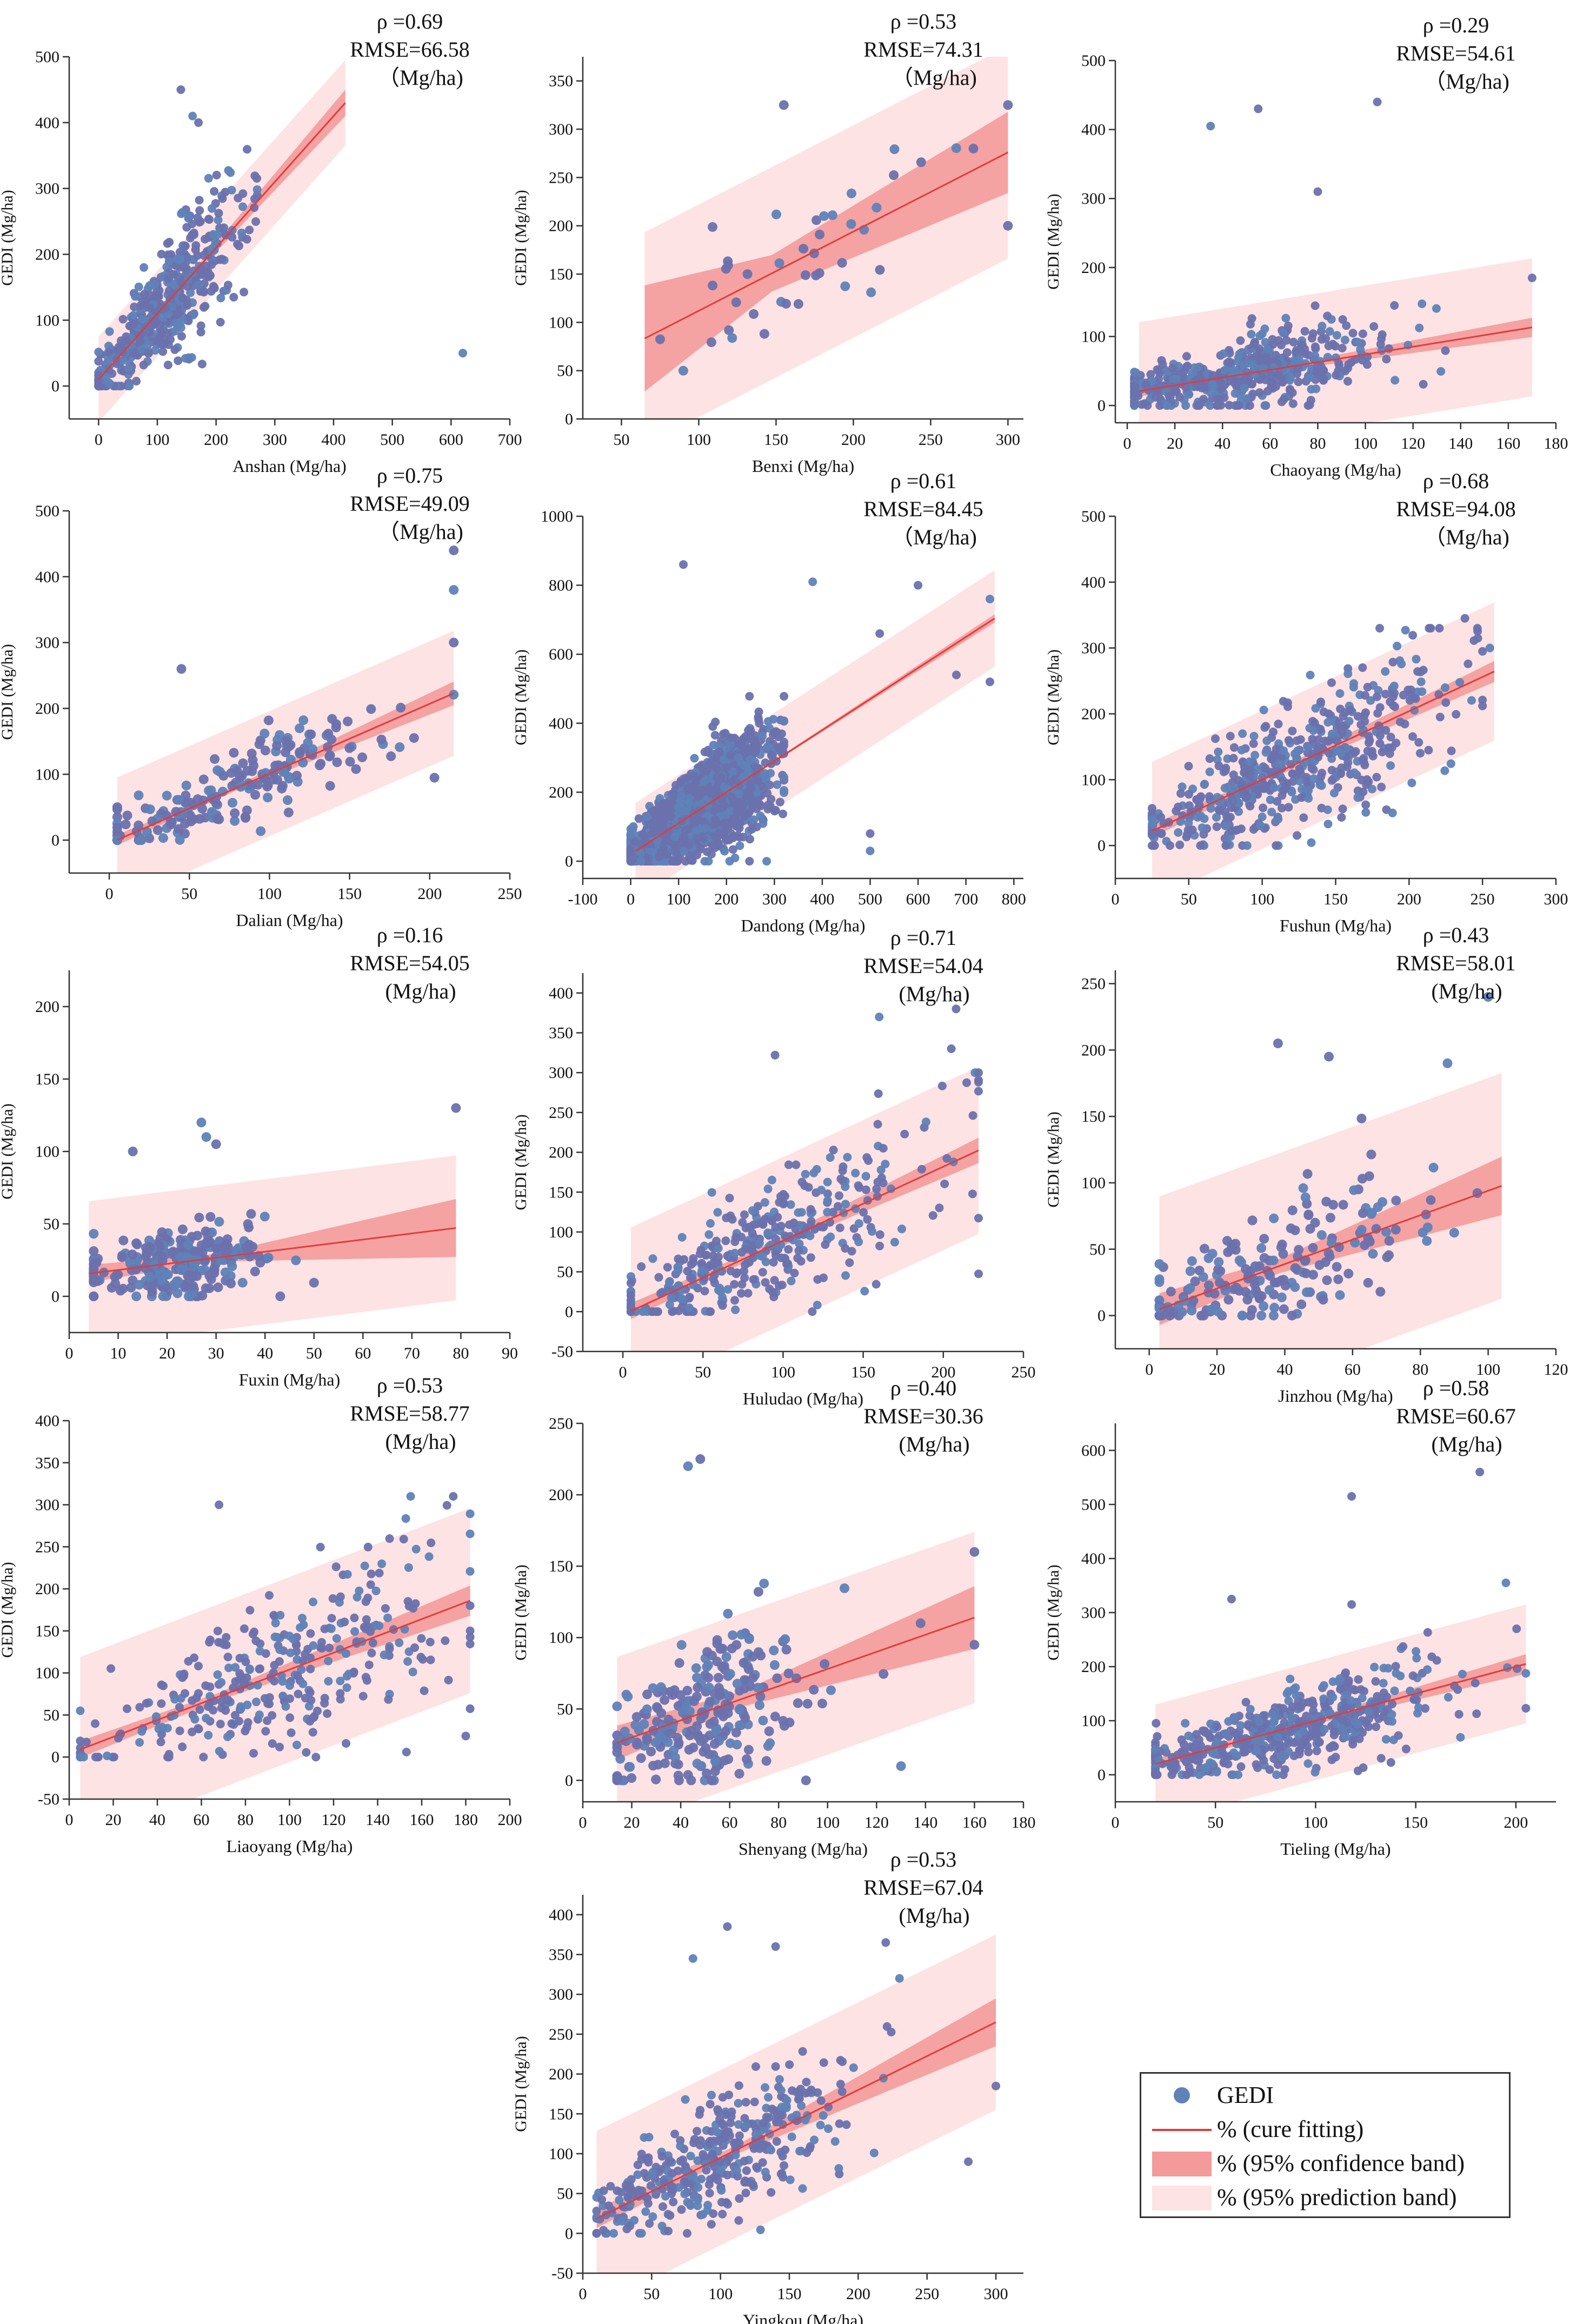  I want to click on y-tick-label: 150, so click(47, 1079).